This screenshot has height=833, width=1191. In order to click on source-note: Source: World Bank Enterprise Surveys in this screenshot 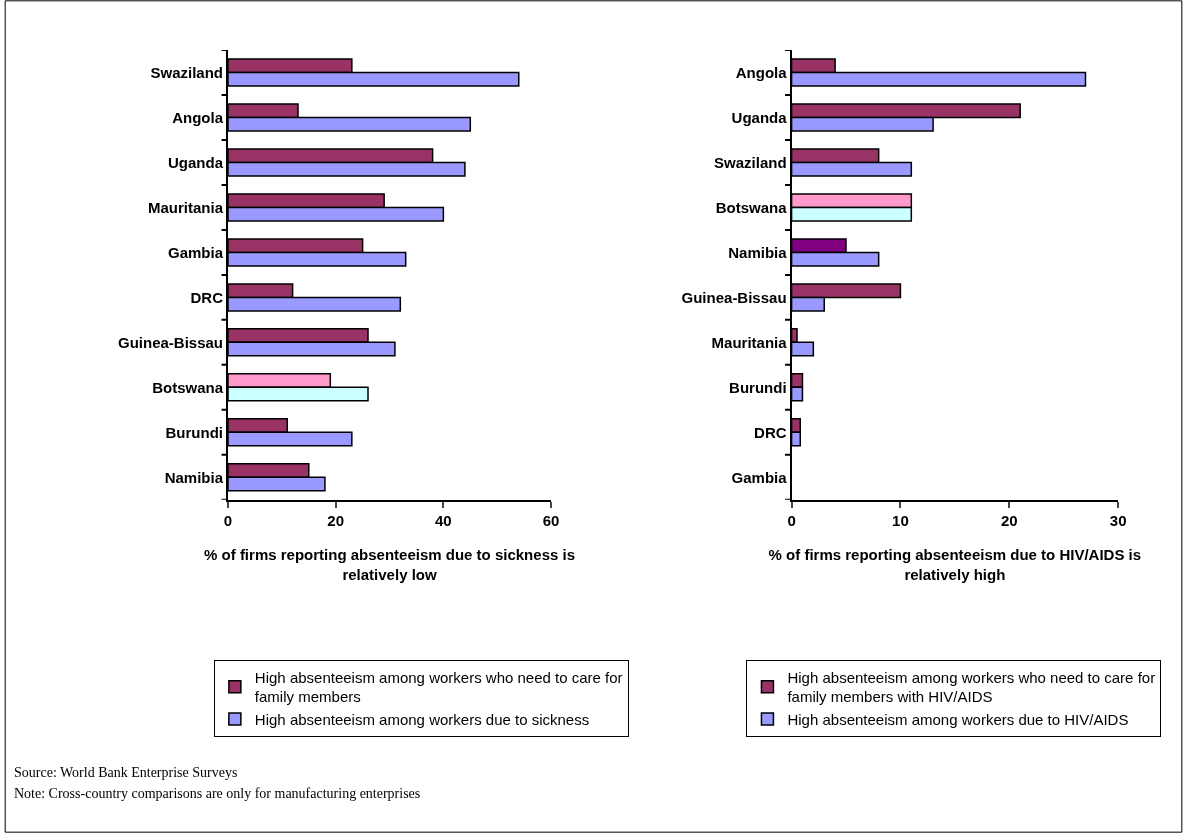, I will do `click(126, 772)`.